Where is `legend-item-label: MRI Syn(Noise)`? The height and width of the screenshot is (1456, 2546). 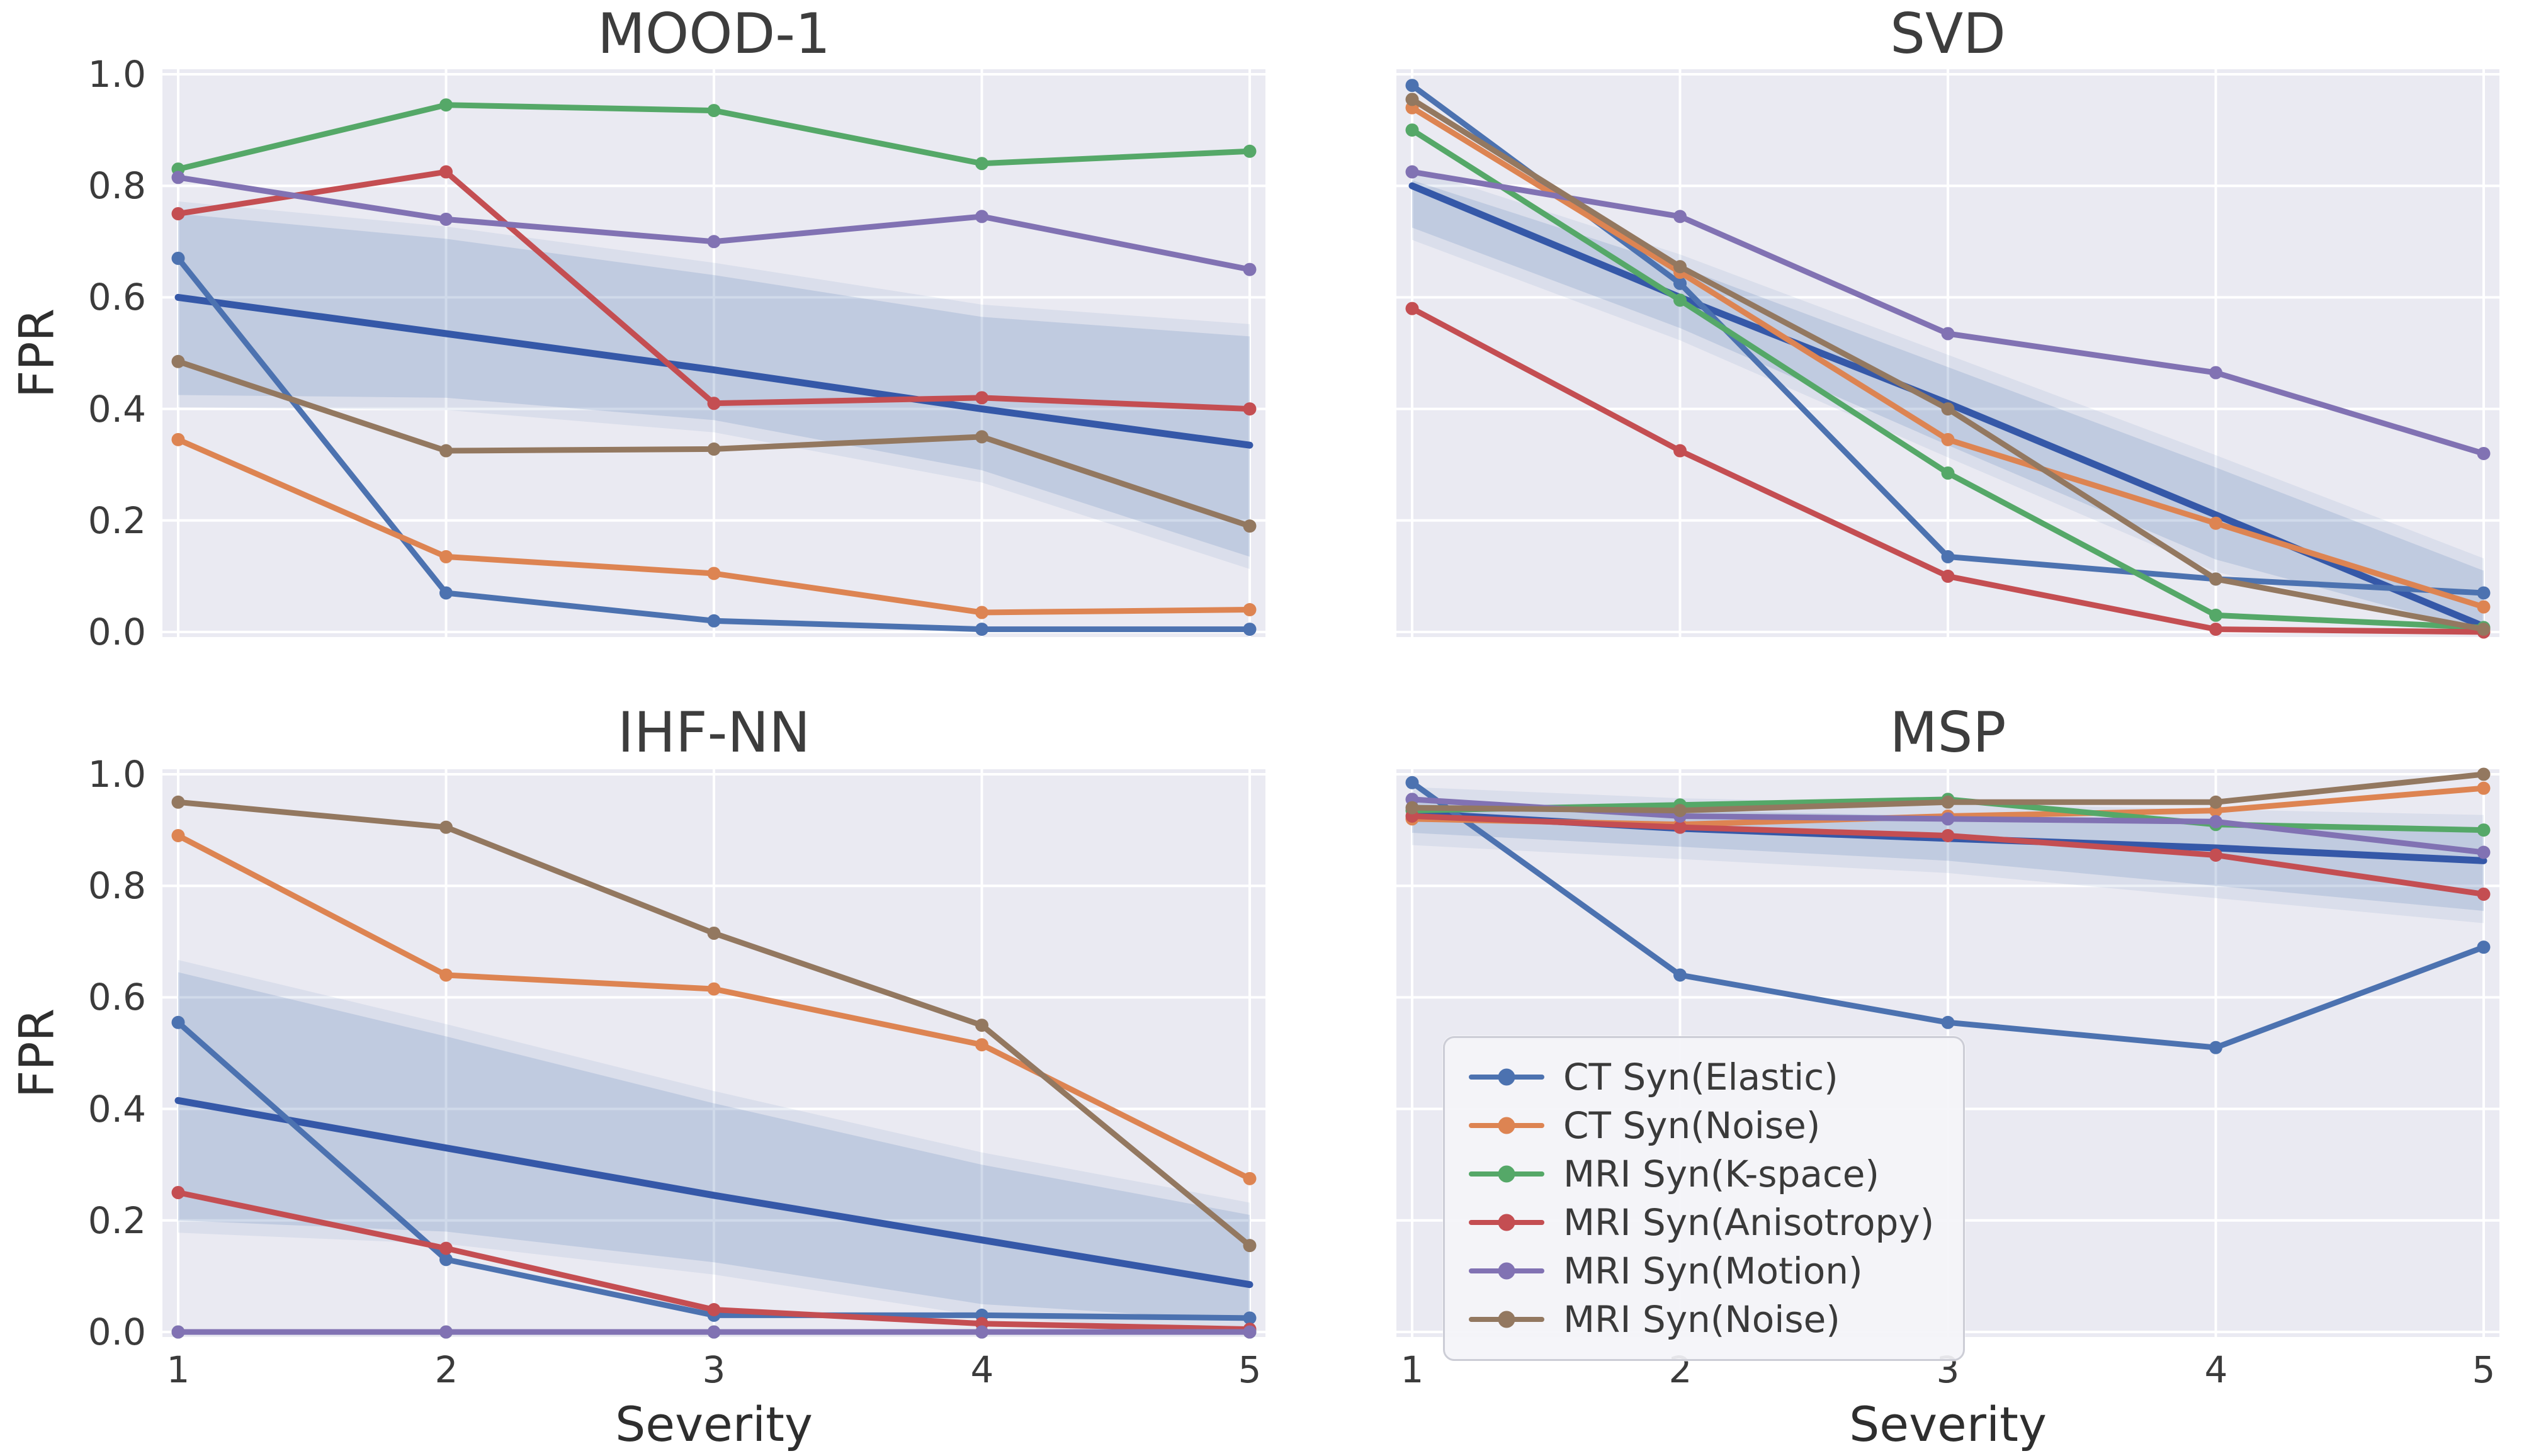 legend-item-label: MRI Syn(Noise) is located at coordinates (1701, 1319).